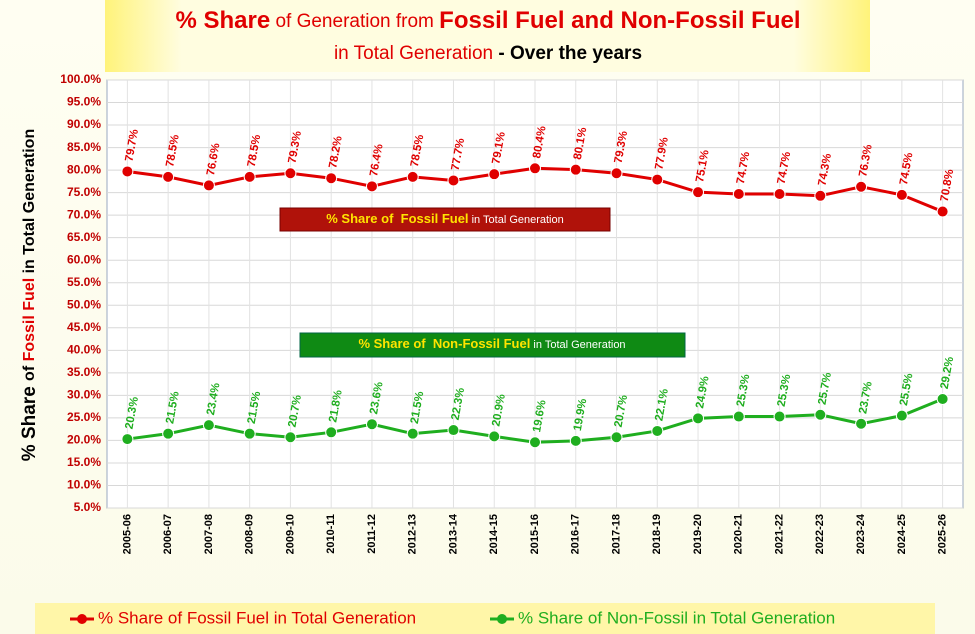 This screenshot has height=634, width=975. Describe the element at coordinates (906, 389) in the screenshot. I see `data-label: 25.5%` at that location.